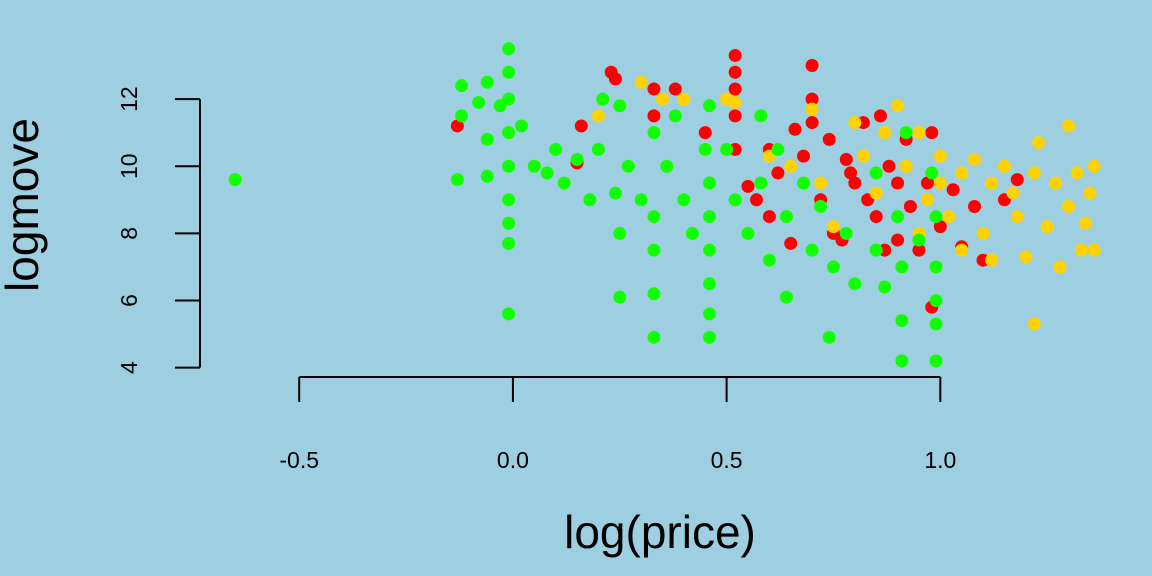 This screenshot has width=1152, height=576. Describe the element at coordinates (129, 233) in the screenshot. I see `y-tick-label: 8` at that location.